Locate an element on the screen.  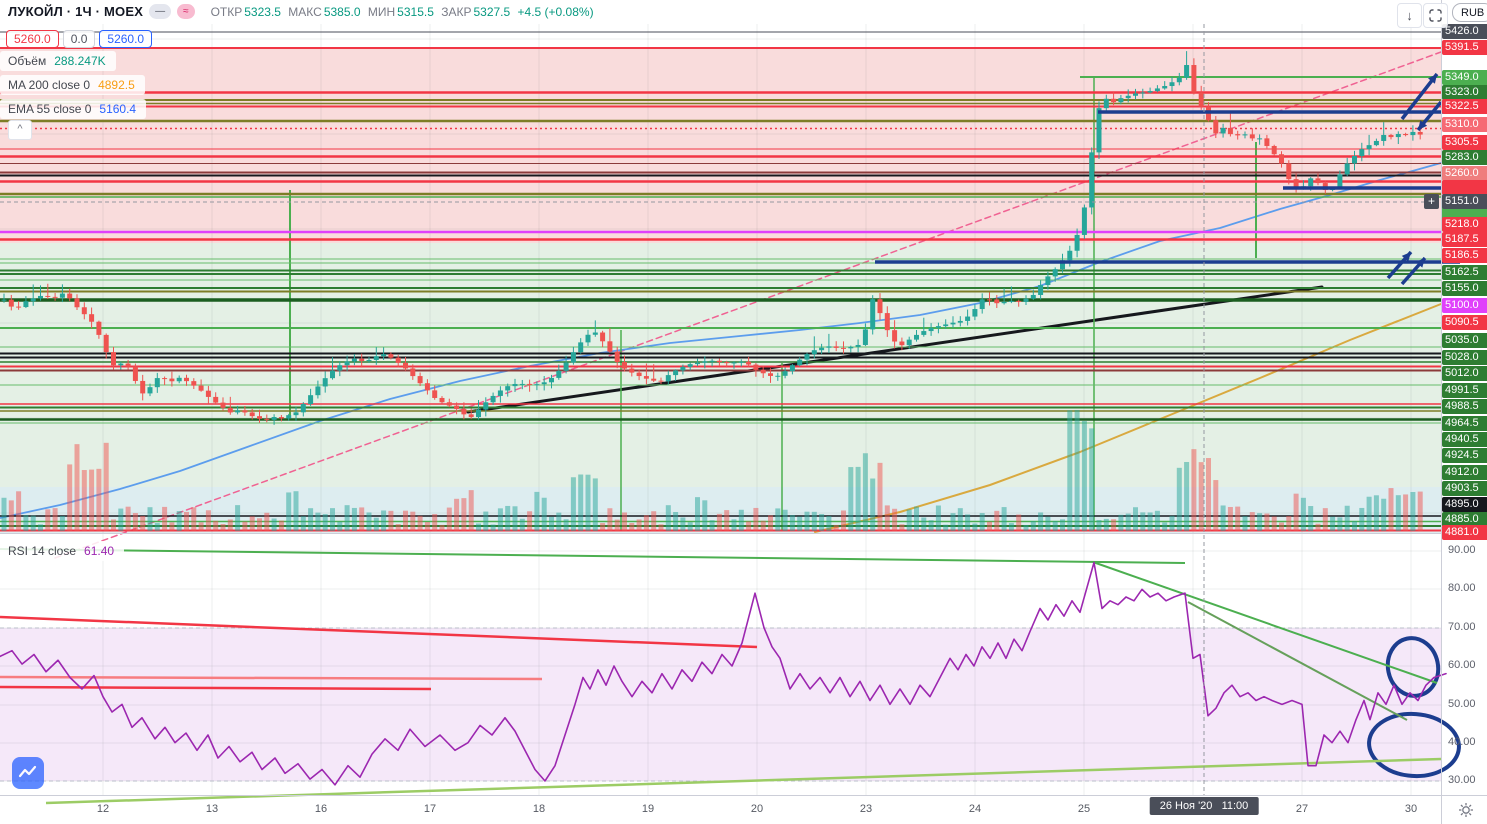
price-axis-label: 5012.0 is located at coordinates (1464, 373).